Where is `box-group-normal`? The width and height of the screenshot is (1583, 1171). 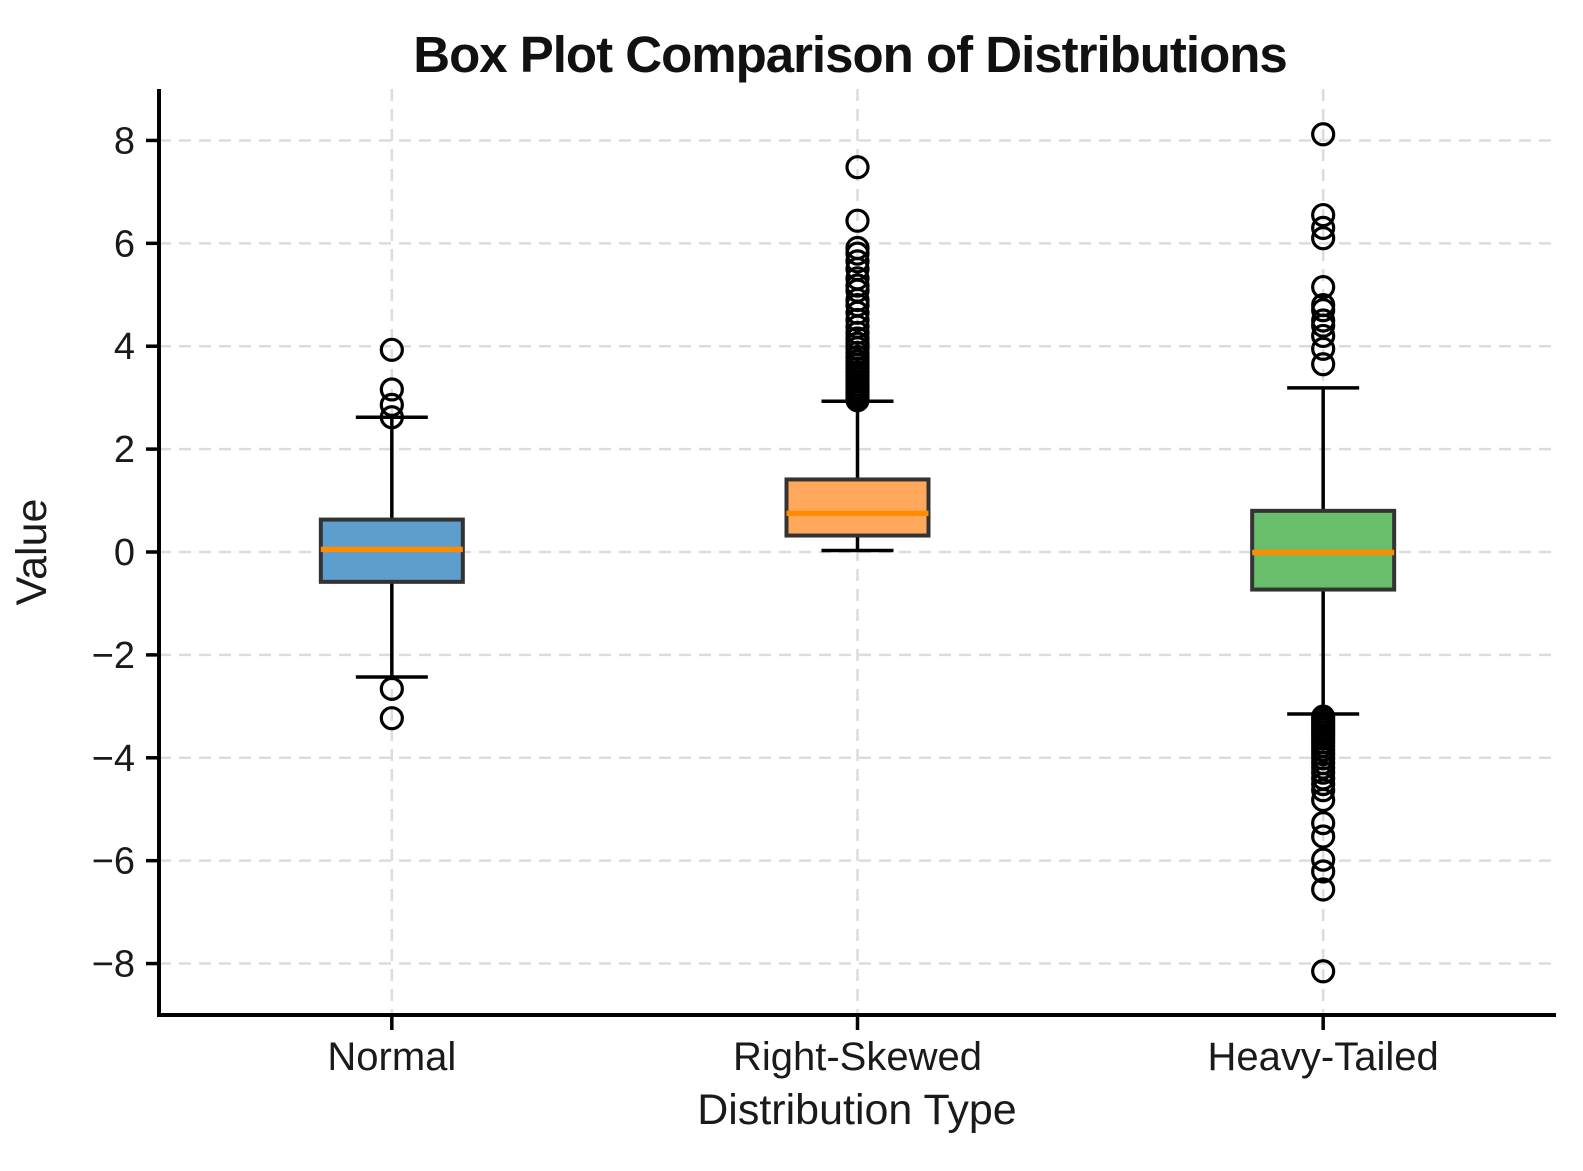 box-group-normal is located at coordinates (391, 534).